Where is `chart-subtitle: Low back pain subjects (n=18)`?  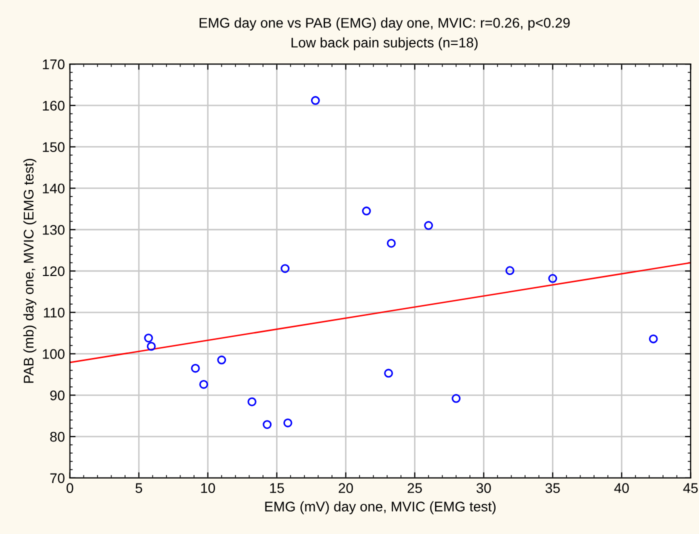
chart-subtitle: Low back pain subjects (n=18) is located at coordinates (385, 43).